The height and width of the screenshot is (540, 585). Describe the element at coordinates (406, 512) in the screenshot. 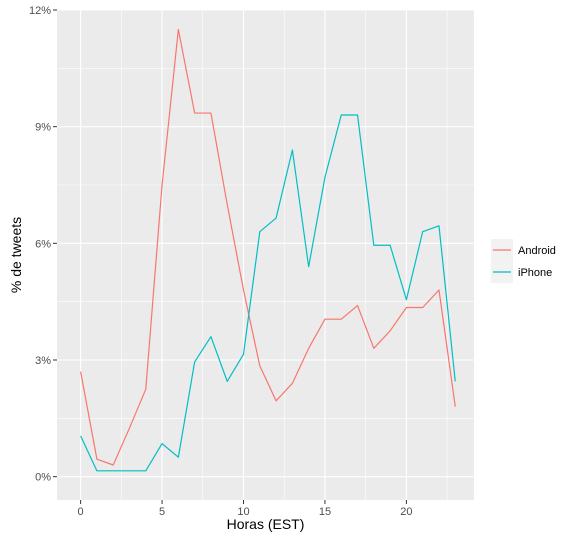

I see `x-tick-label: 20` at that location.